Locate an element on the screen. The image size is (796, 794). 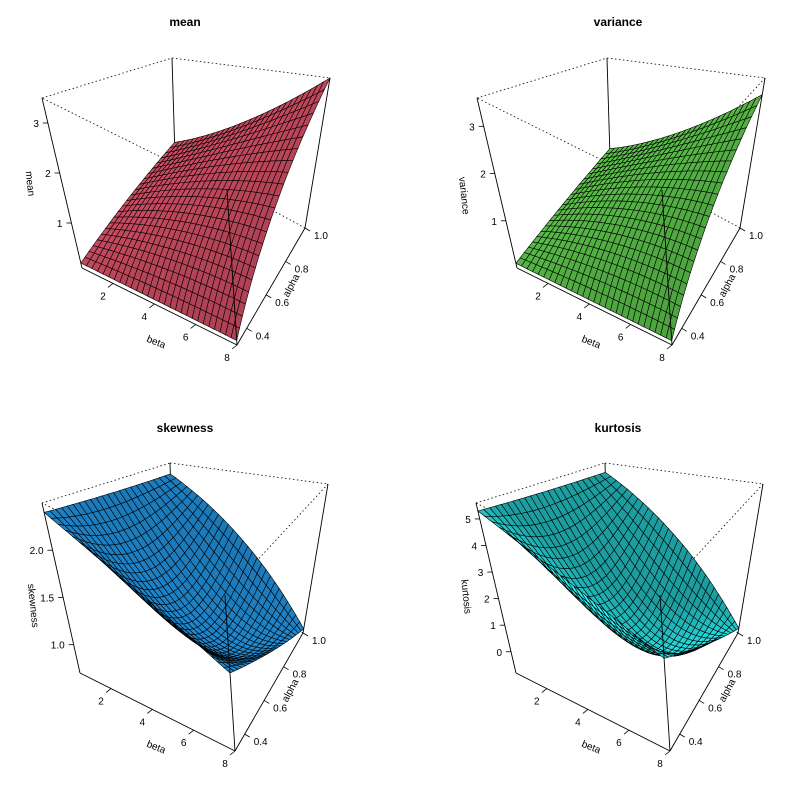
variance-surface is located at coordinates (639, 217).